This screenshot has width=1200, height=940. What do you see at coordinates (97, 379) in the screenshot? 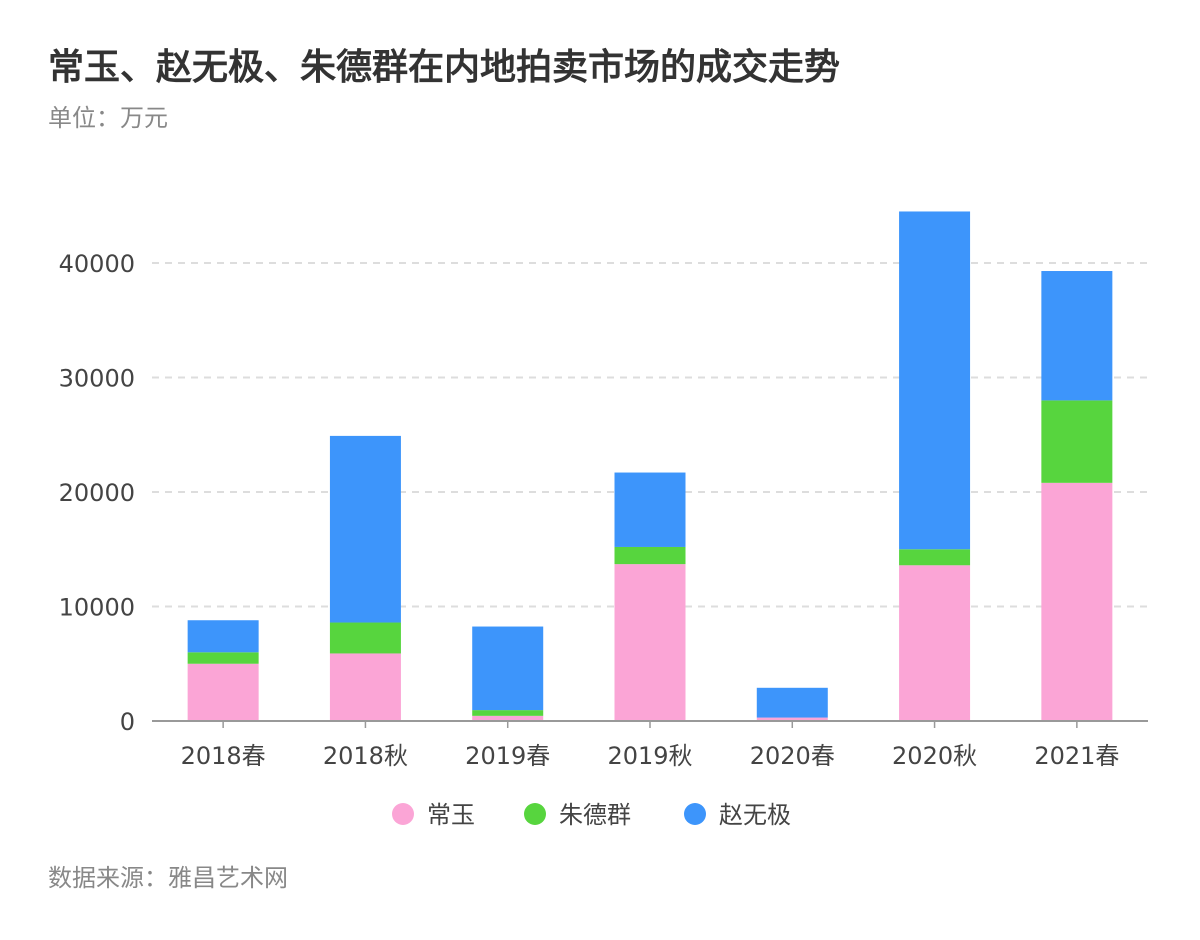
I see `y-tick-label: 30000` at bounding box center [97, 379].